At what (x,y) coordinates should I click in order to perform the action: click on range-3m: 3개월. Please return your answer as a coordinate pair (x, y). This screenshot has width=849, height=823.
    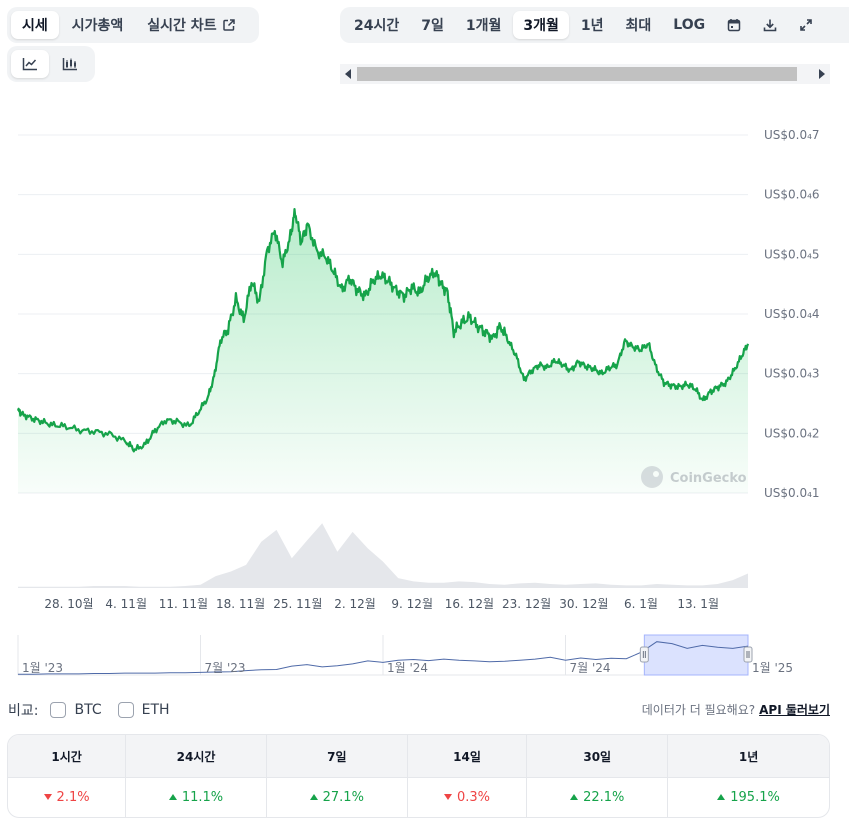
    Looking at the image, I should click on (541, 25).